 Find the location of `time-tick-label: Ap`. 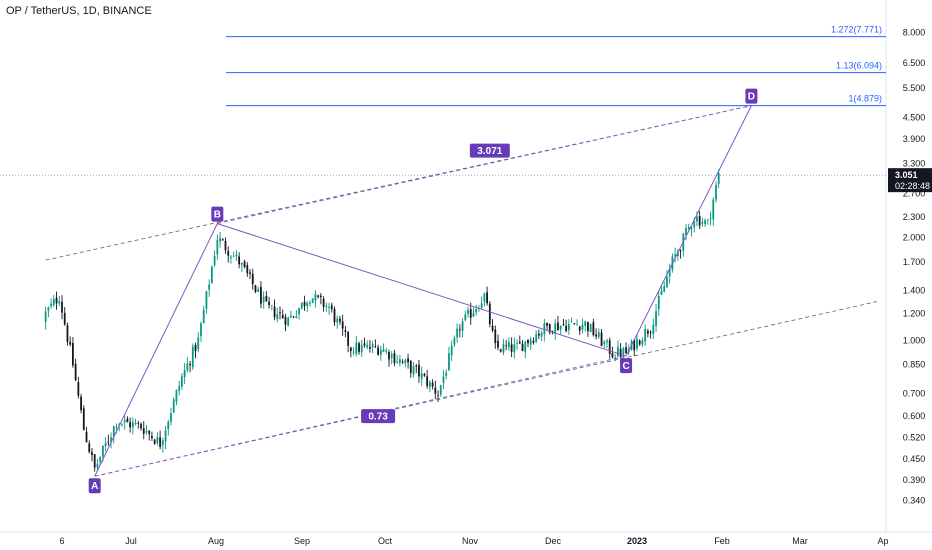

time-tick-label: Ap is located at coordinates (882, 541).